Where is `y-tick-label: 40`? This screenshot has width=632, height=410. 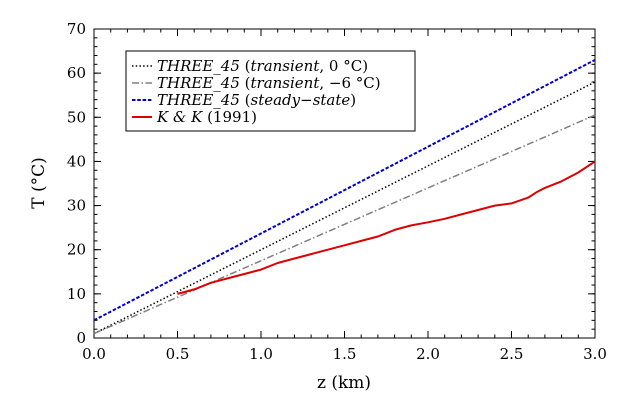 y-tick-label: 40 is located at coordinates (76, 161).